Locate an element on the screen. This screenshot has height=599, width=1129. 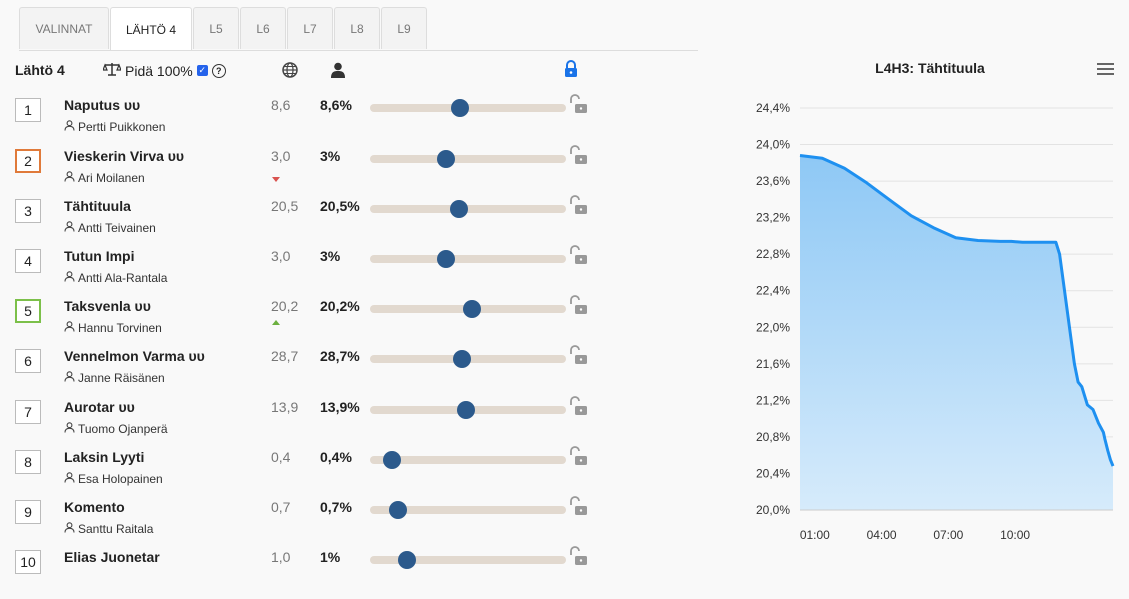
horse-name: Tähtituula is located at coordinates (97, 206).